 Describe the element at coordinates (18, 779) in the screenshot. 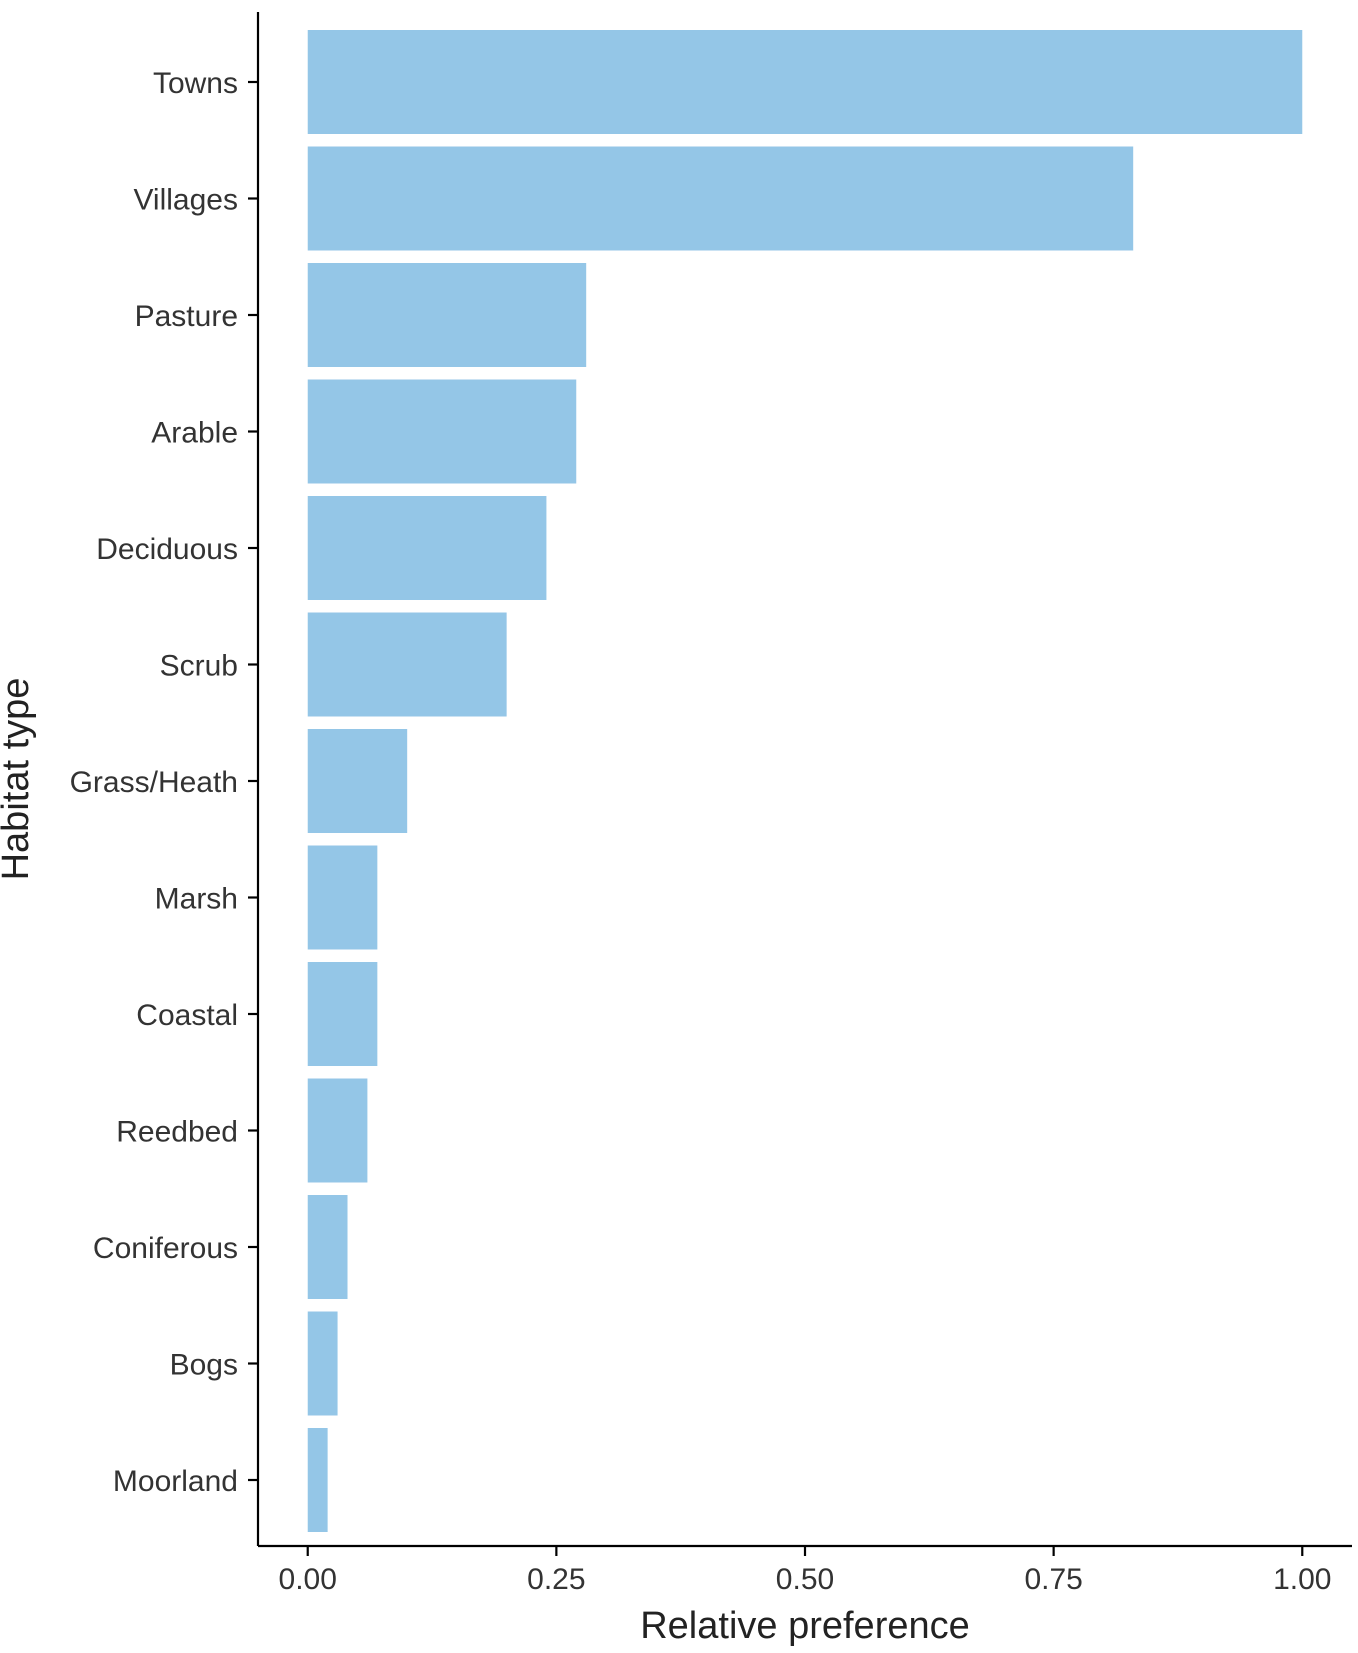

I see `y-axis-title: Habitat type` at that location.